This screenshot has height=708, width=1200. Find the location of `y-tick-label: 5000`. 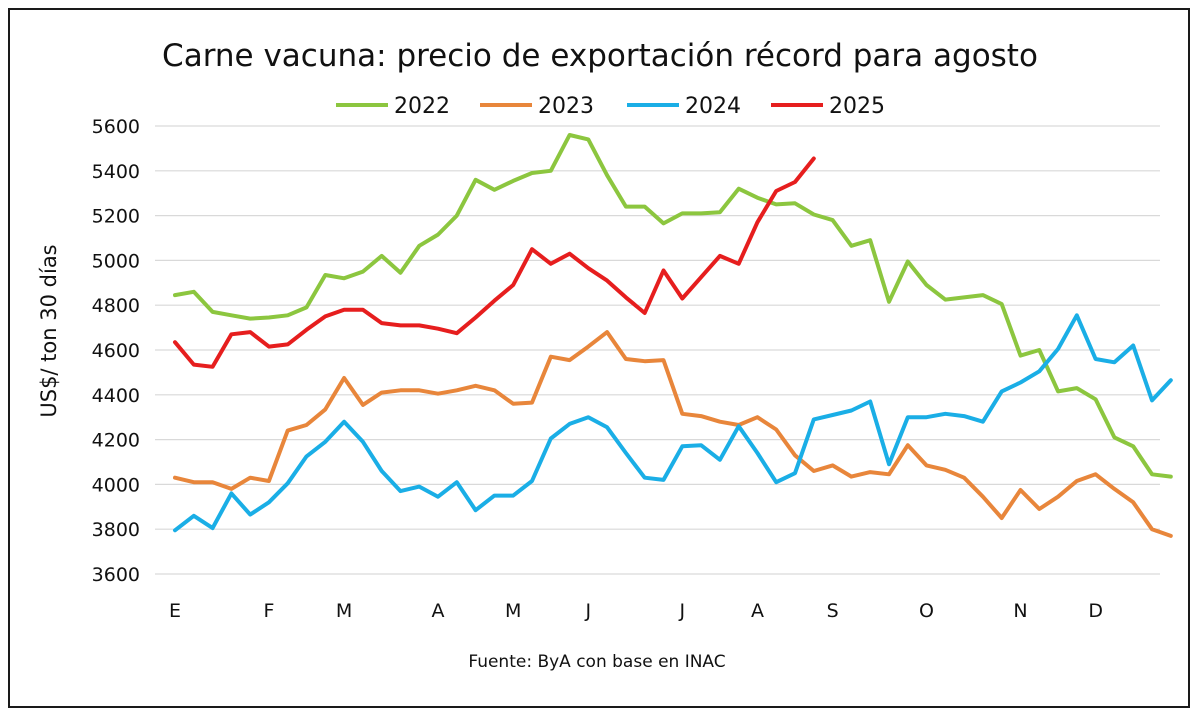

y-tick-label: 5000 is located at coordinates (116, 261).